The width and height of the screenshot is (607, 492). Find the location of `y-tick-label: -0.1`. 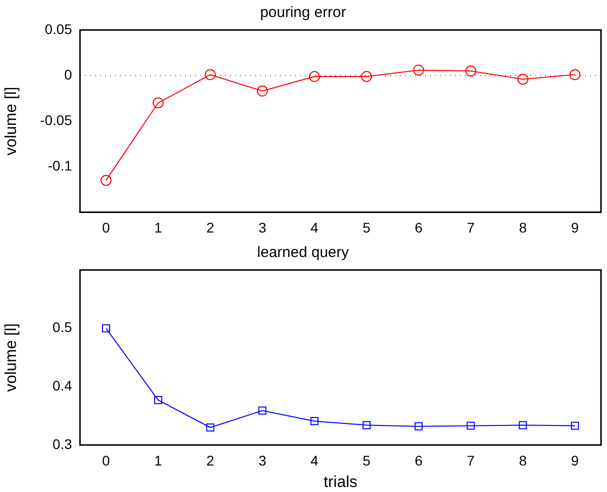

y-tick-label: -0.1 is located at coordinates (60, 166).